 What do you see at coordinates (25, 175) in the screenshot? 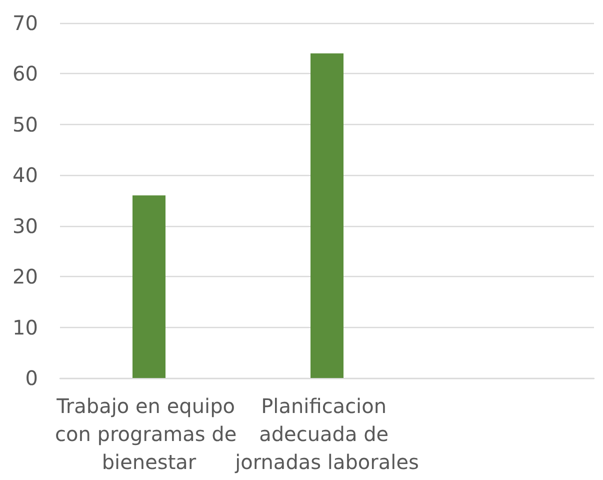
I see `y-tick-label: 40` at bounding box center [25, 175].